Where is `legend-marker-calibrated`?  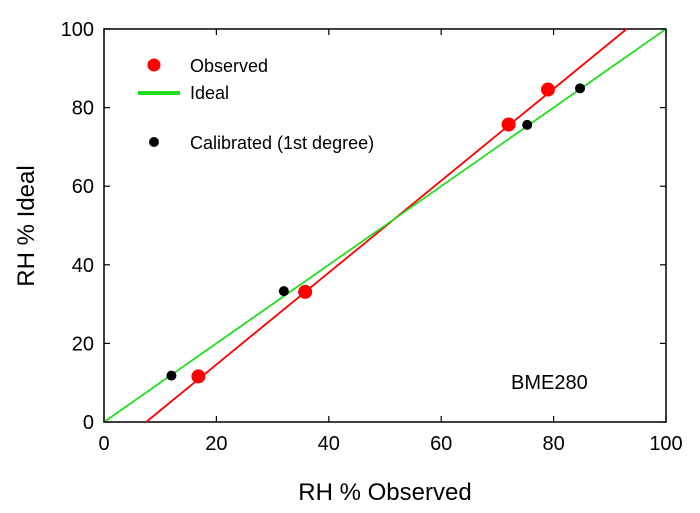
legend-marker-calibrated is located at coordinates (154, 142).